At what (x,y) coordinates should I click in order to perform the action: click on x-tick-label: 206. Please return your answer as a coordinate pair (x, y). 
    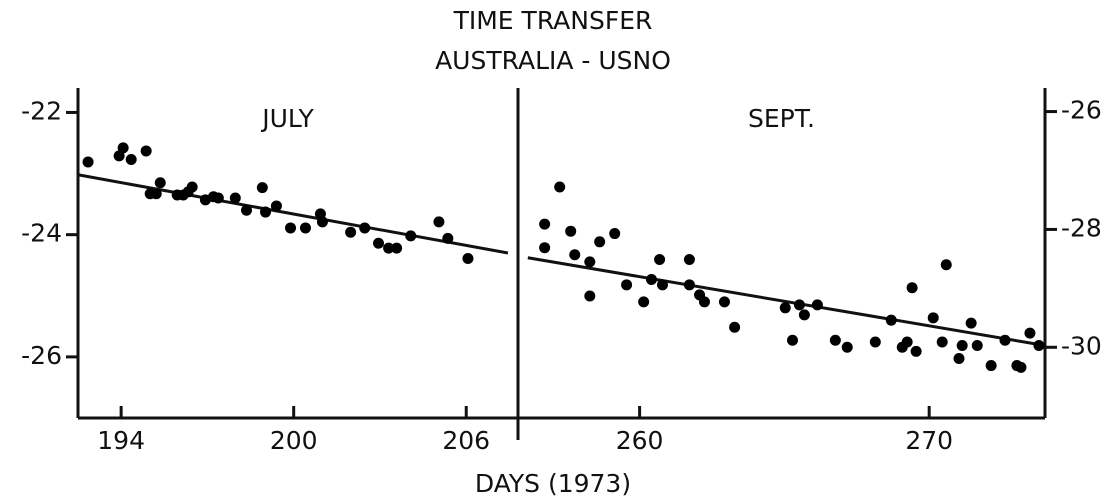
    Looking at the image, I should click on (466, 440).